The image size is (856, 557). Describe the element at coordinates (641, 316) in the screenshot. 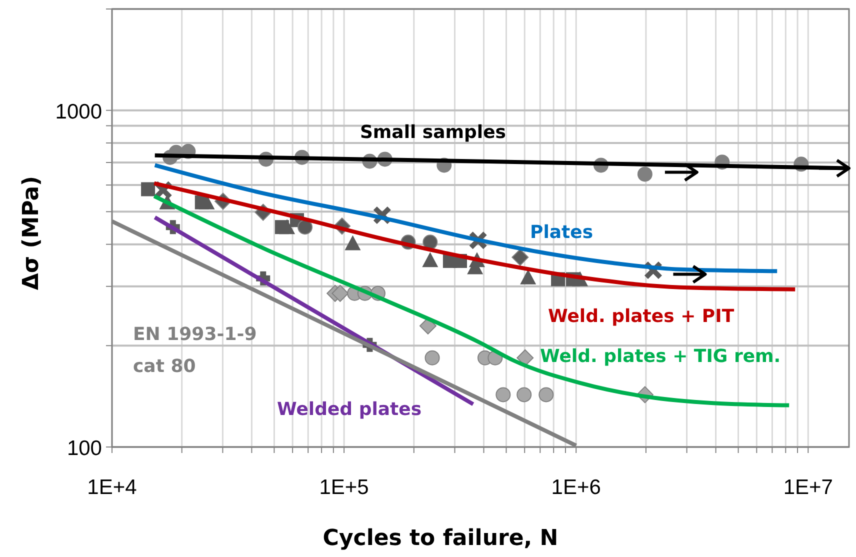

I see `series-label: Weld. plates + PIT` at that location.